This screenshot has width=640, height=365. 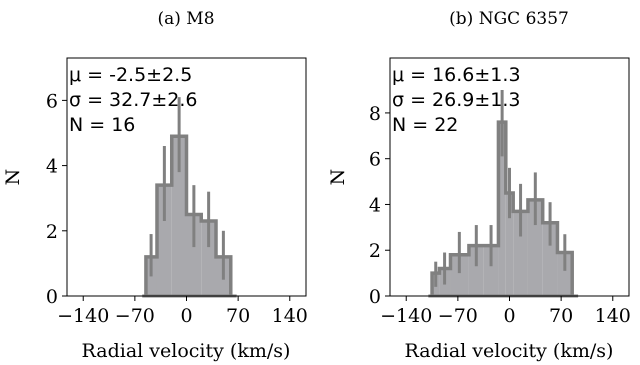 What do you see at coordinates (130, 75) in the screenshot?
I see `panel-a-mu: μ = -2.5±2.5` at bounding box center [130, 75].